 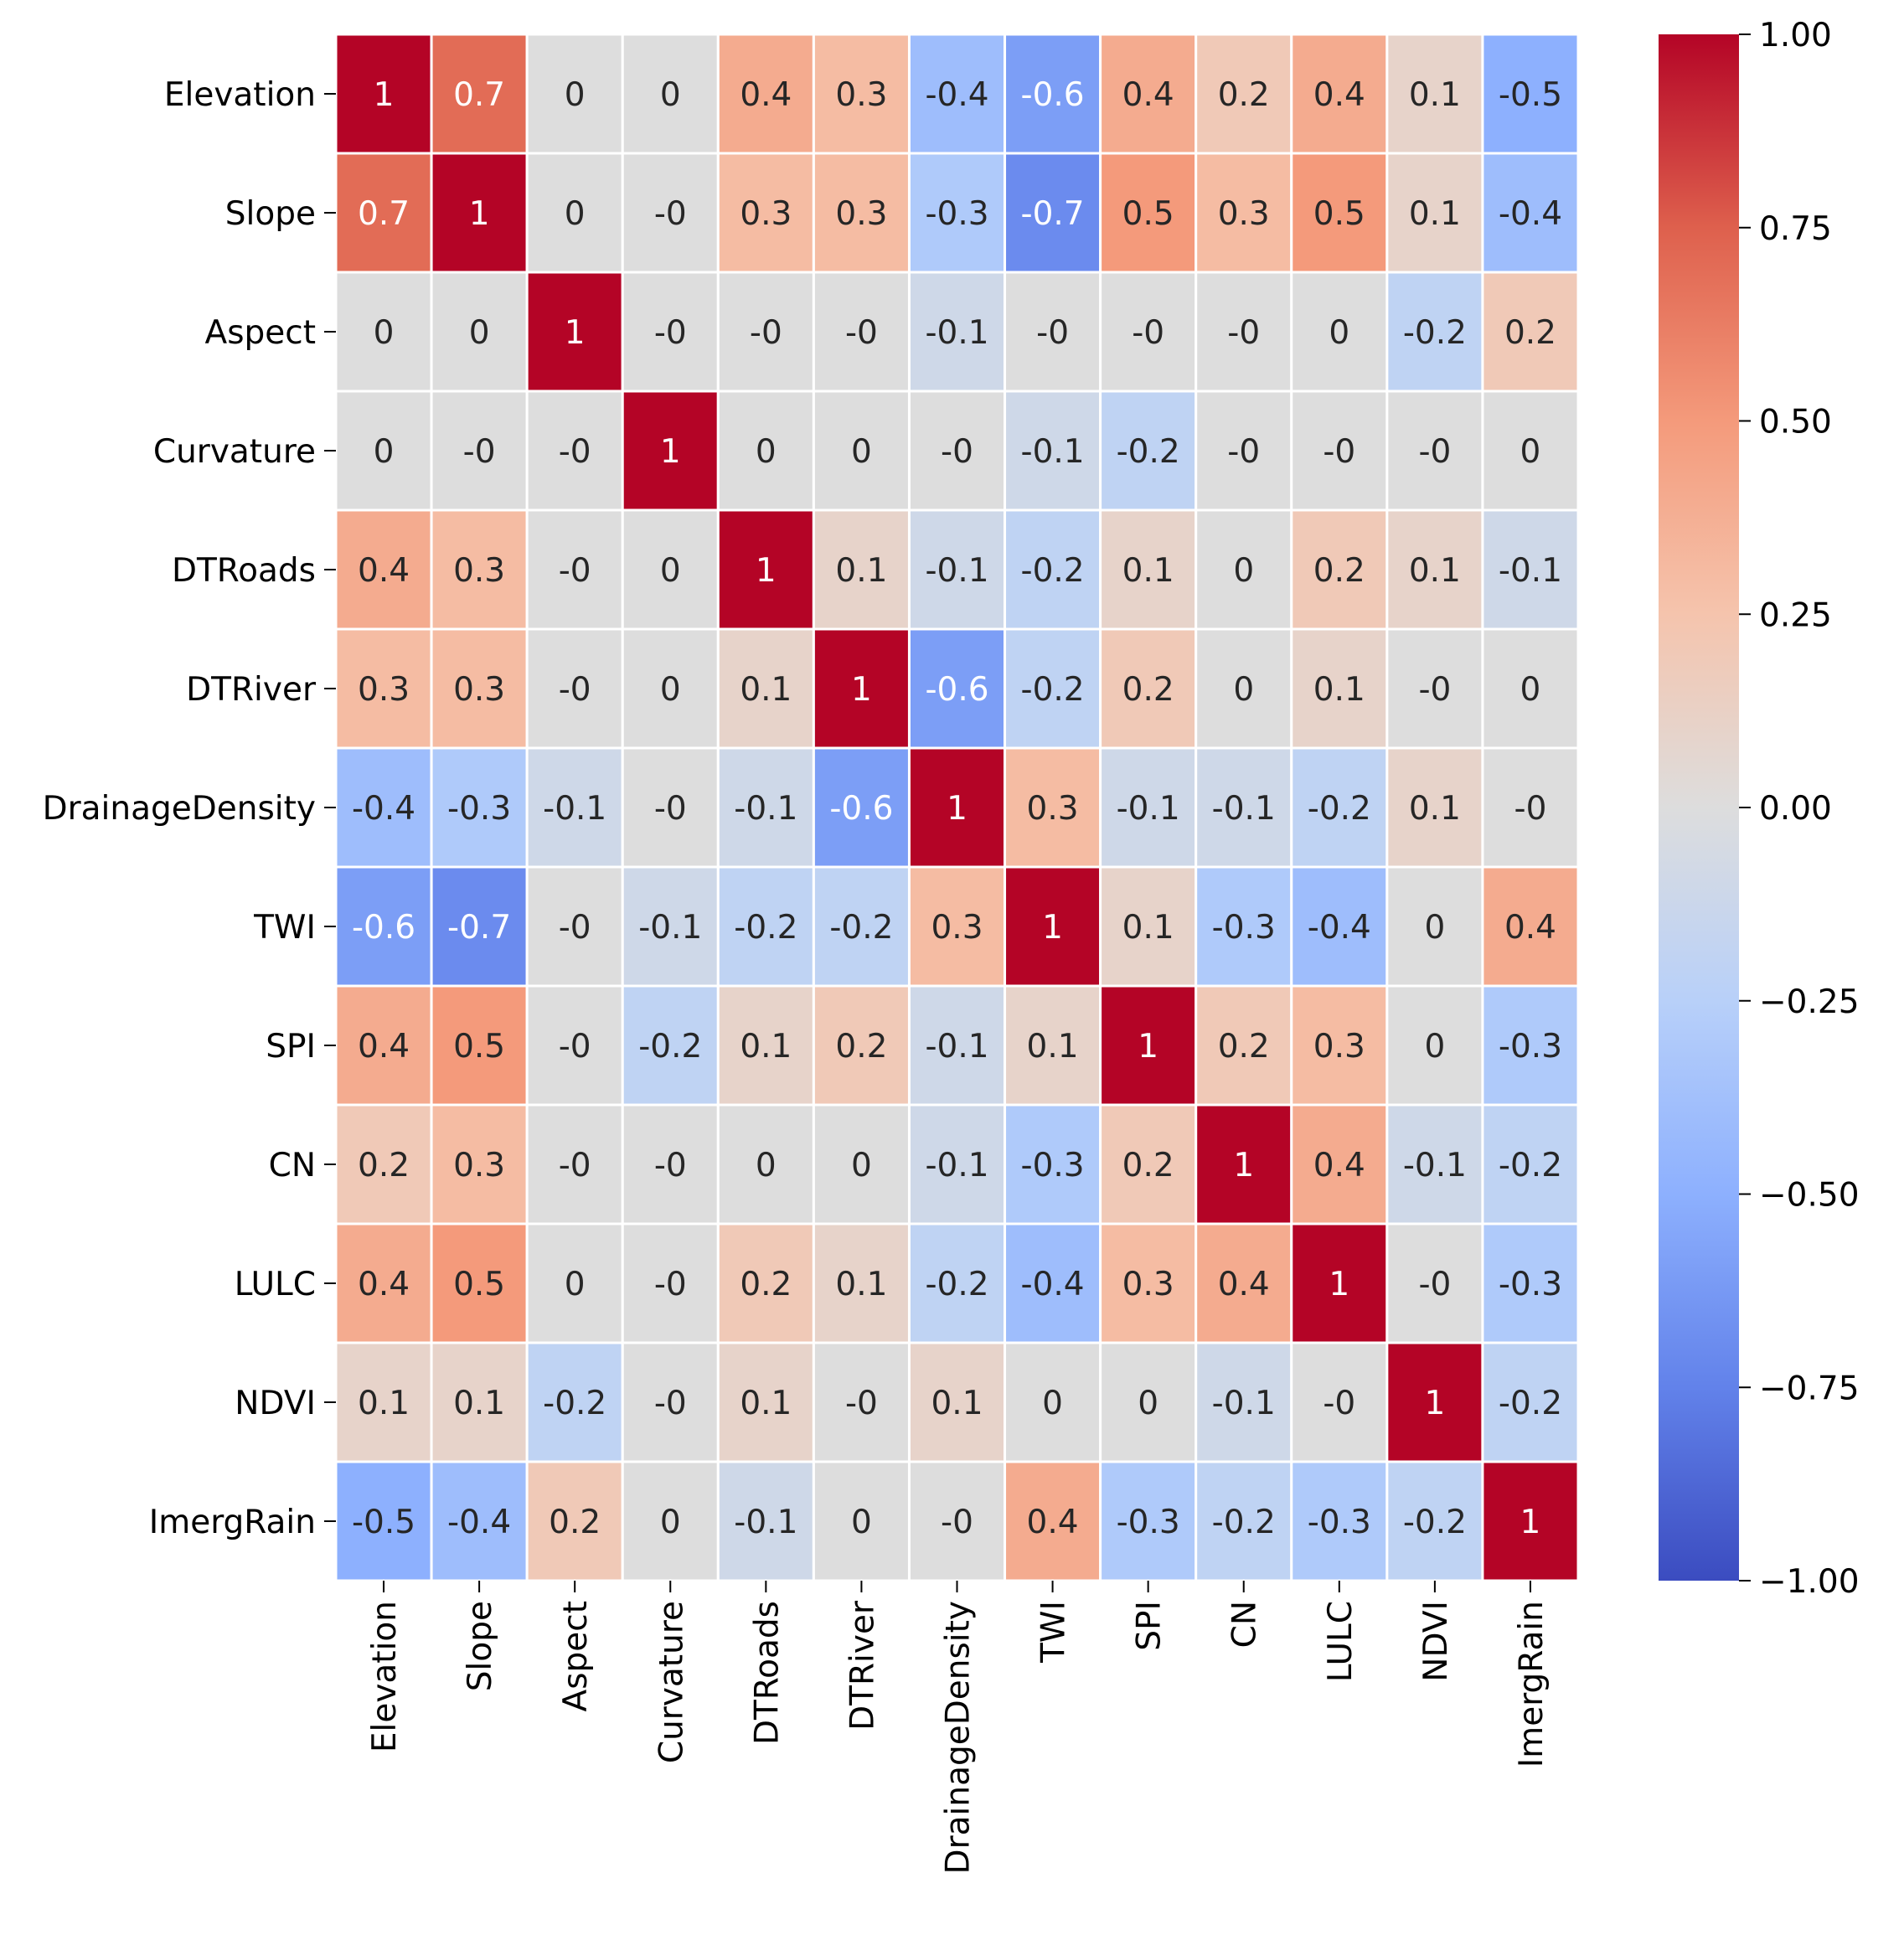 I want to click on y-tick-label: TWI, so click(x=284, y=928).